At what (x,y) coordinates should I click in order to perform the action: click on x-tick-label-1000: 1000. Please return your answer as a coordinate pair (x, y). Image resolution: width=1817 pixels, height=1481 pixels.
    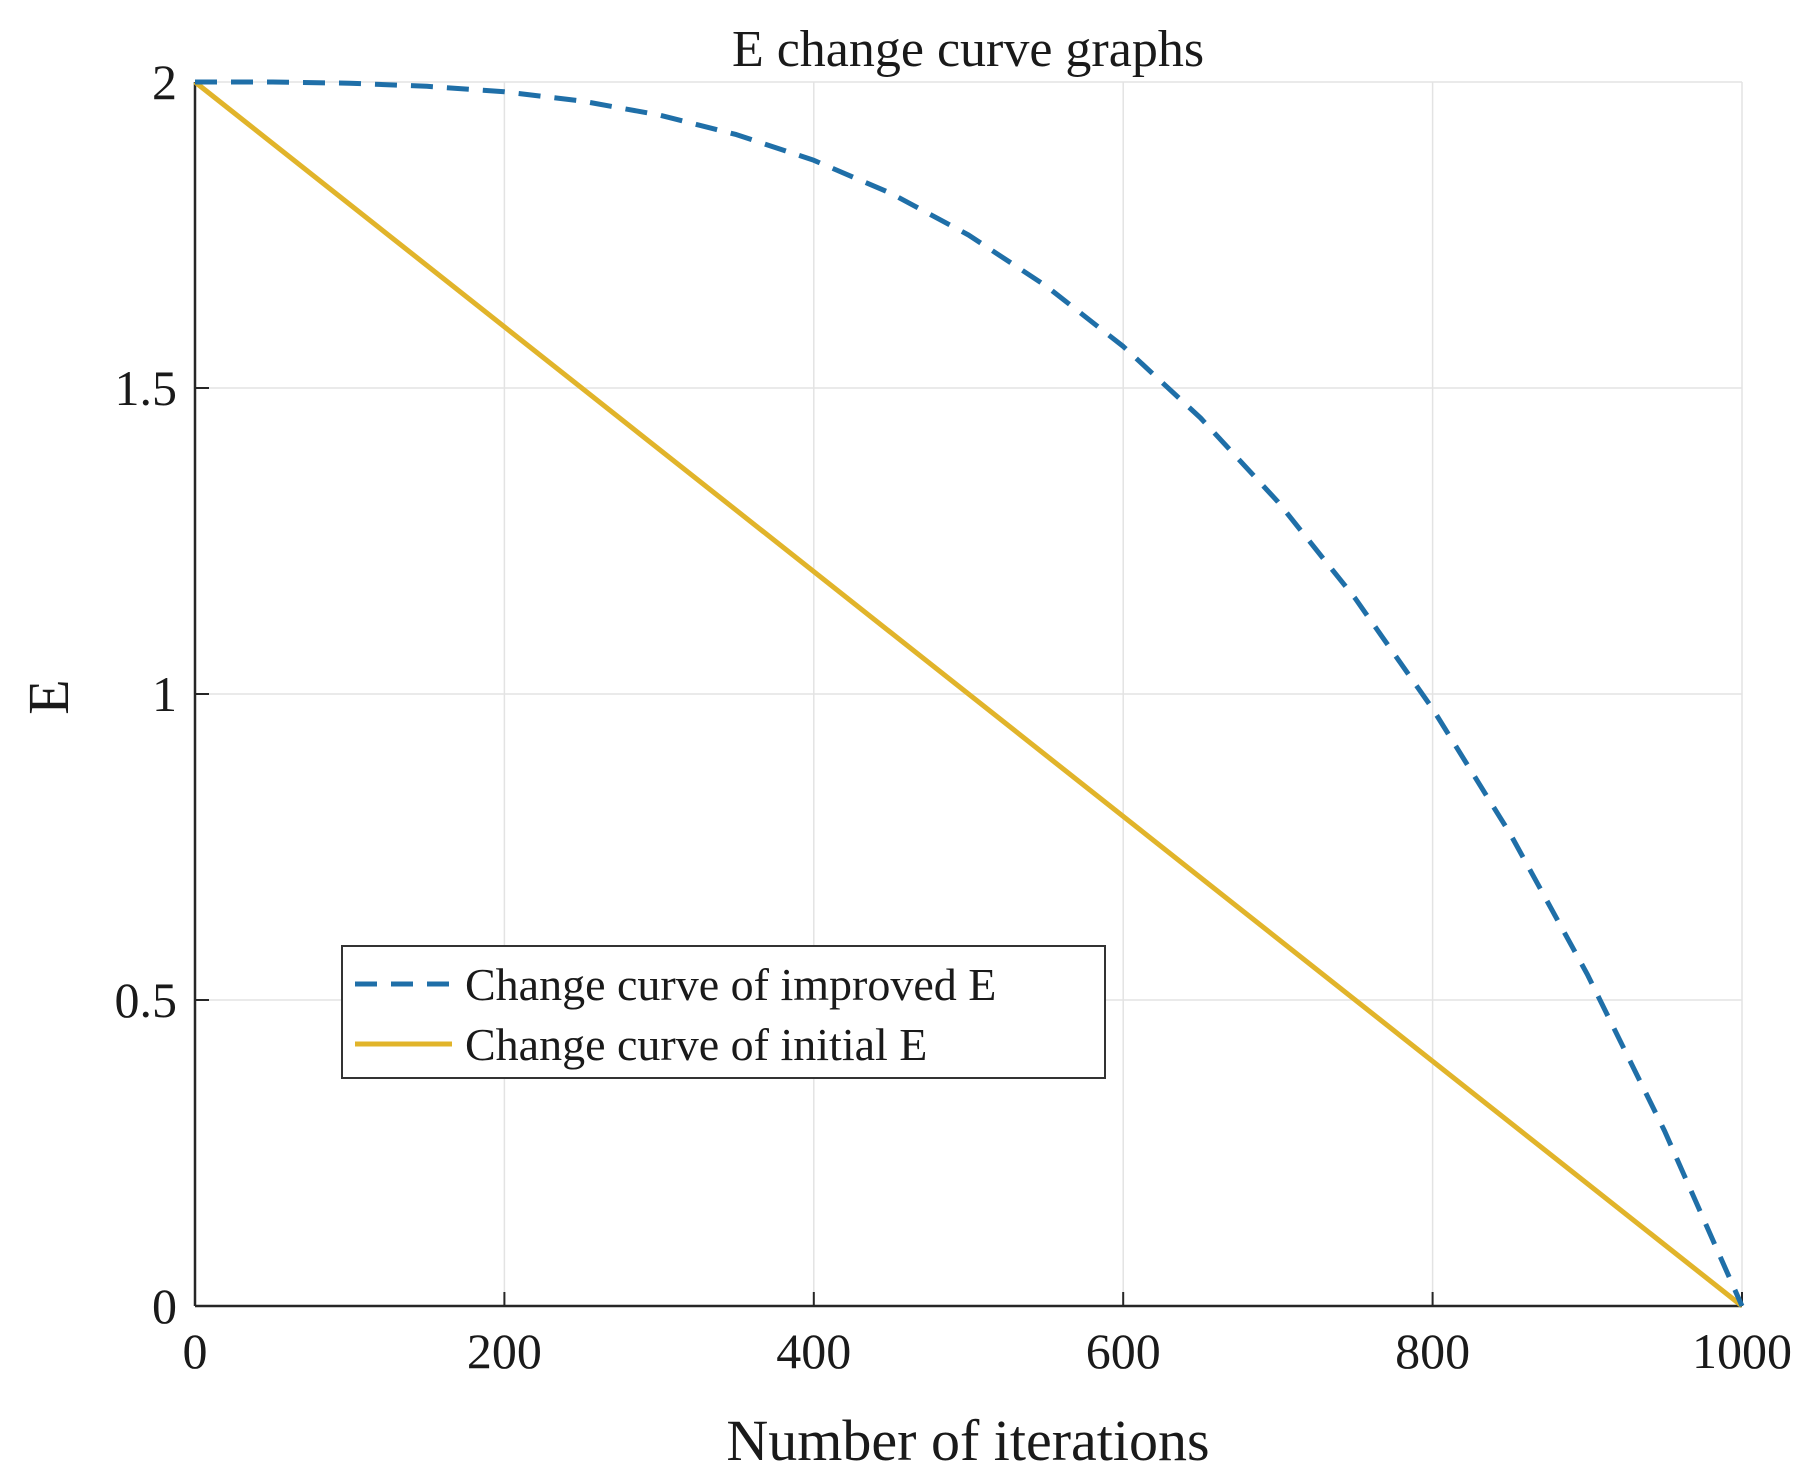
    Looking at the image, I should click on (1742, 1351).